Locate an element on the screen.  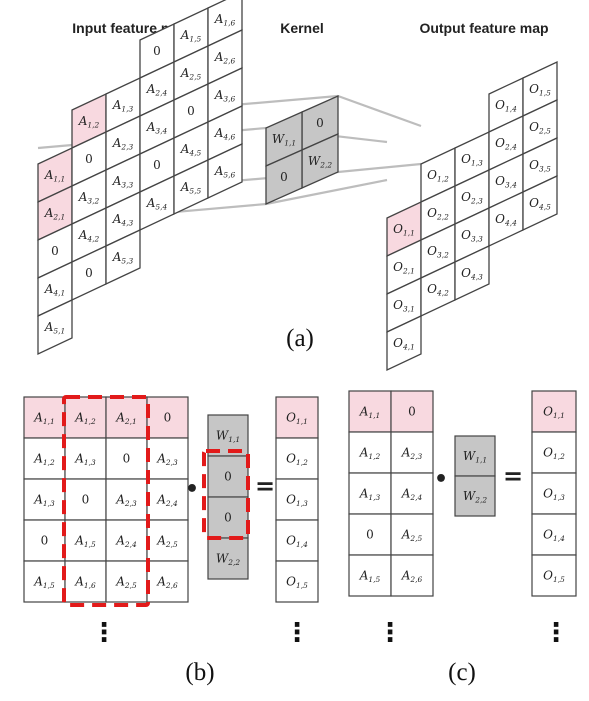
output-label-o-3-2: O3,2 is located at coordinates (438, 251).